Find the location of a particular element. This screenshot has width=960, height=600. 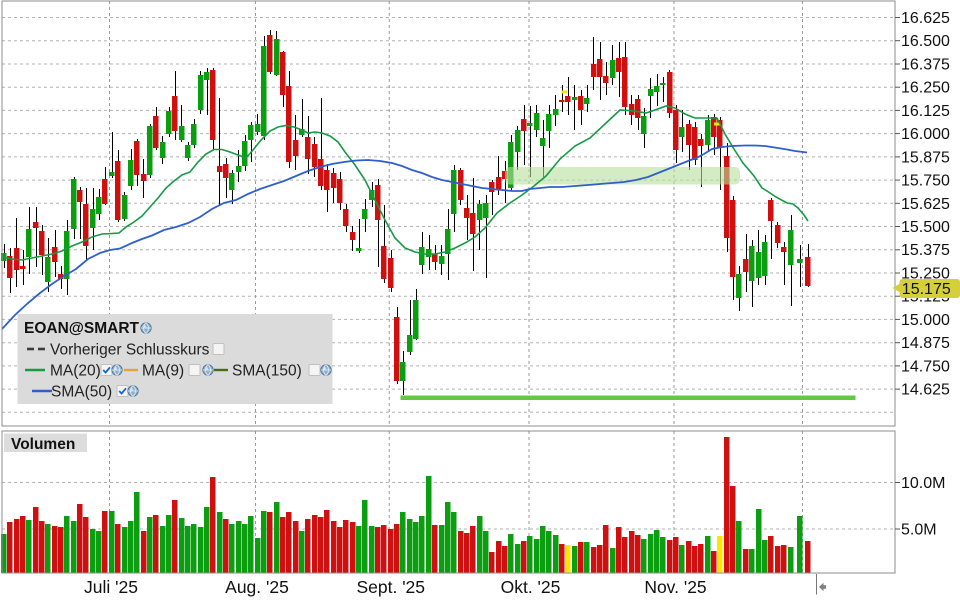

svg-text: 14.750 is located at coordinates (925, 366).